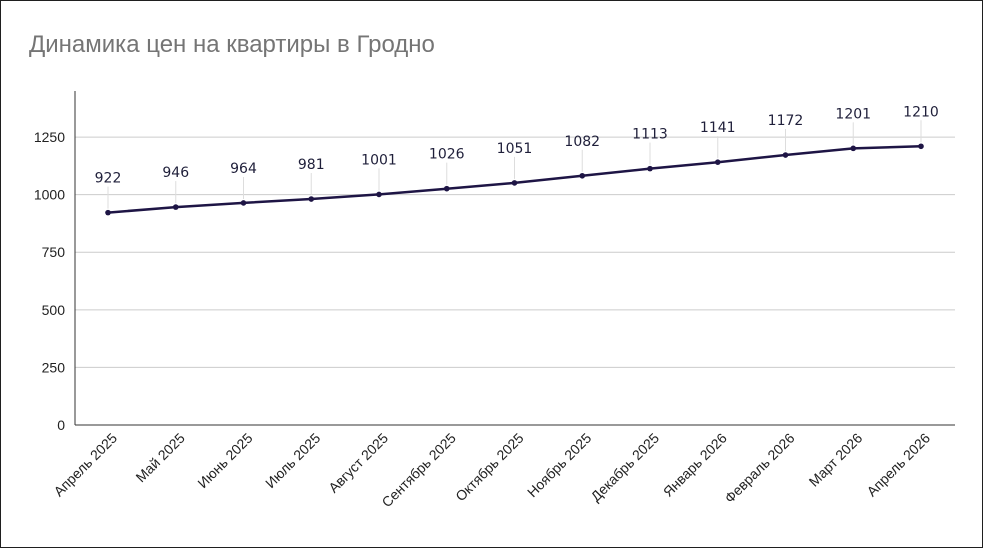 The width and height of the screenshot is (983, 549). What do you see at coordinates (921, 112) in the screenshot?
I see `data-label-12: 1210` at bounding box center [921, 112].